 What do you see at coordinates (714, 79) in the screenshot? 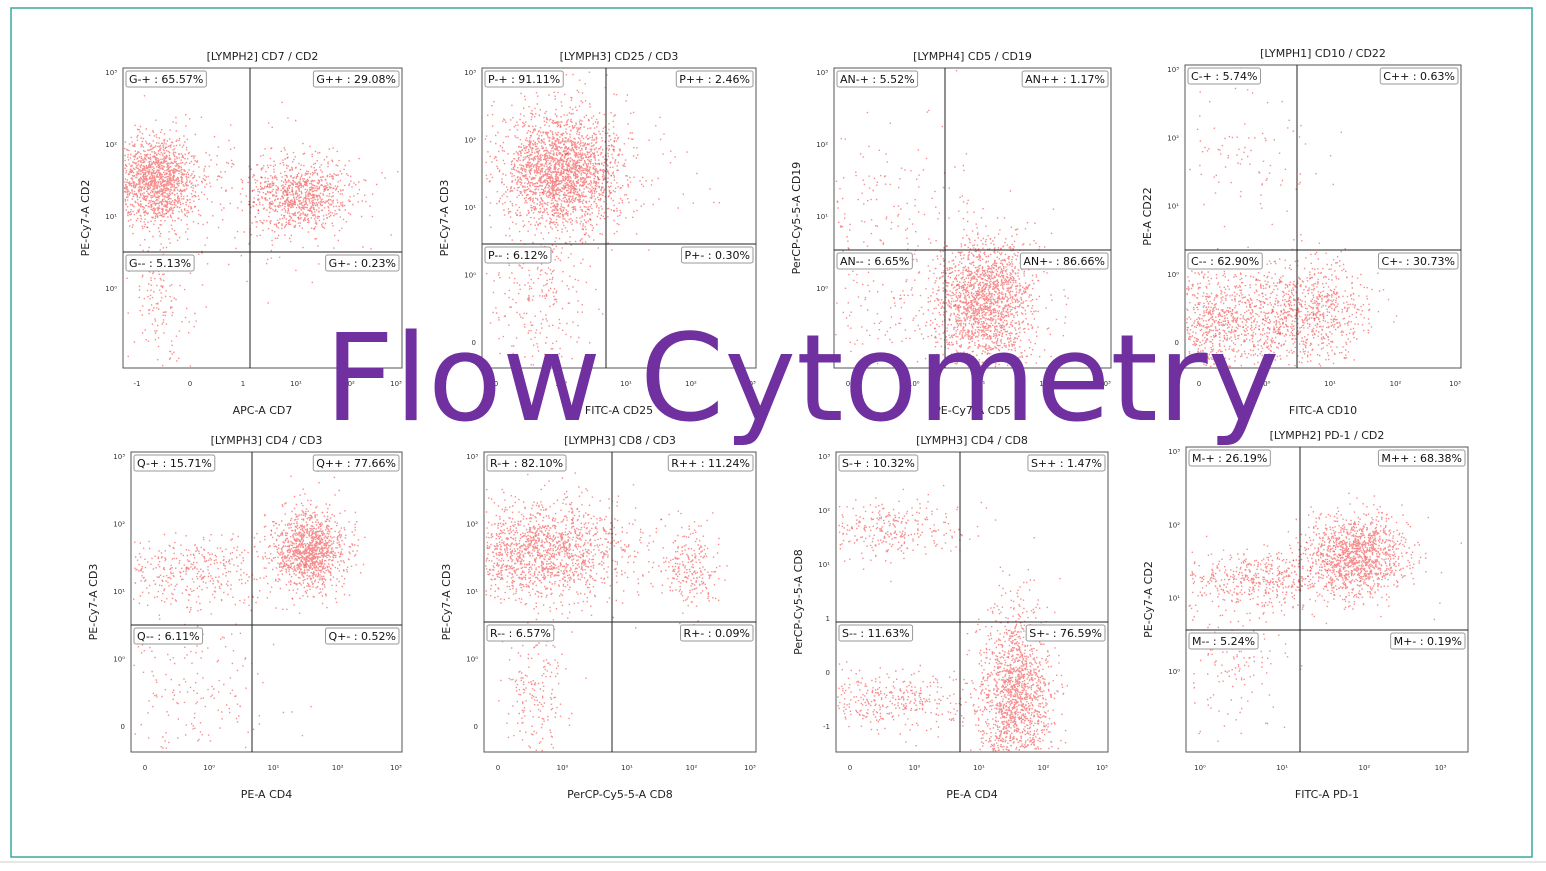
I see `quadrant-label: P++ : 2.46%` at bounding box center [714, 79].